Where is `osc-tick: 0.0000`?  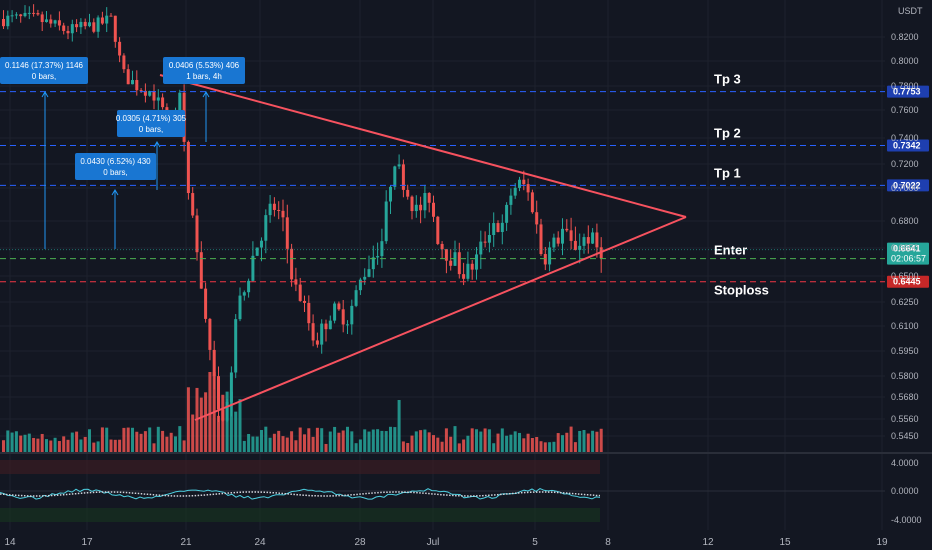
osc-tick: 0.0000 is located at coordinates (905, 491).